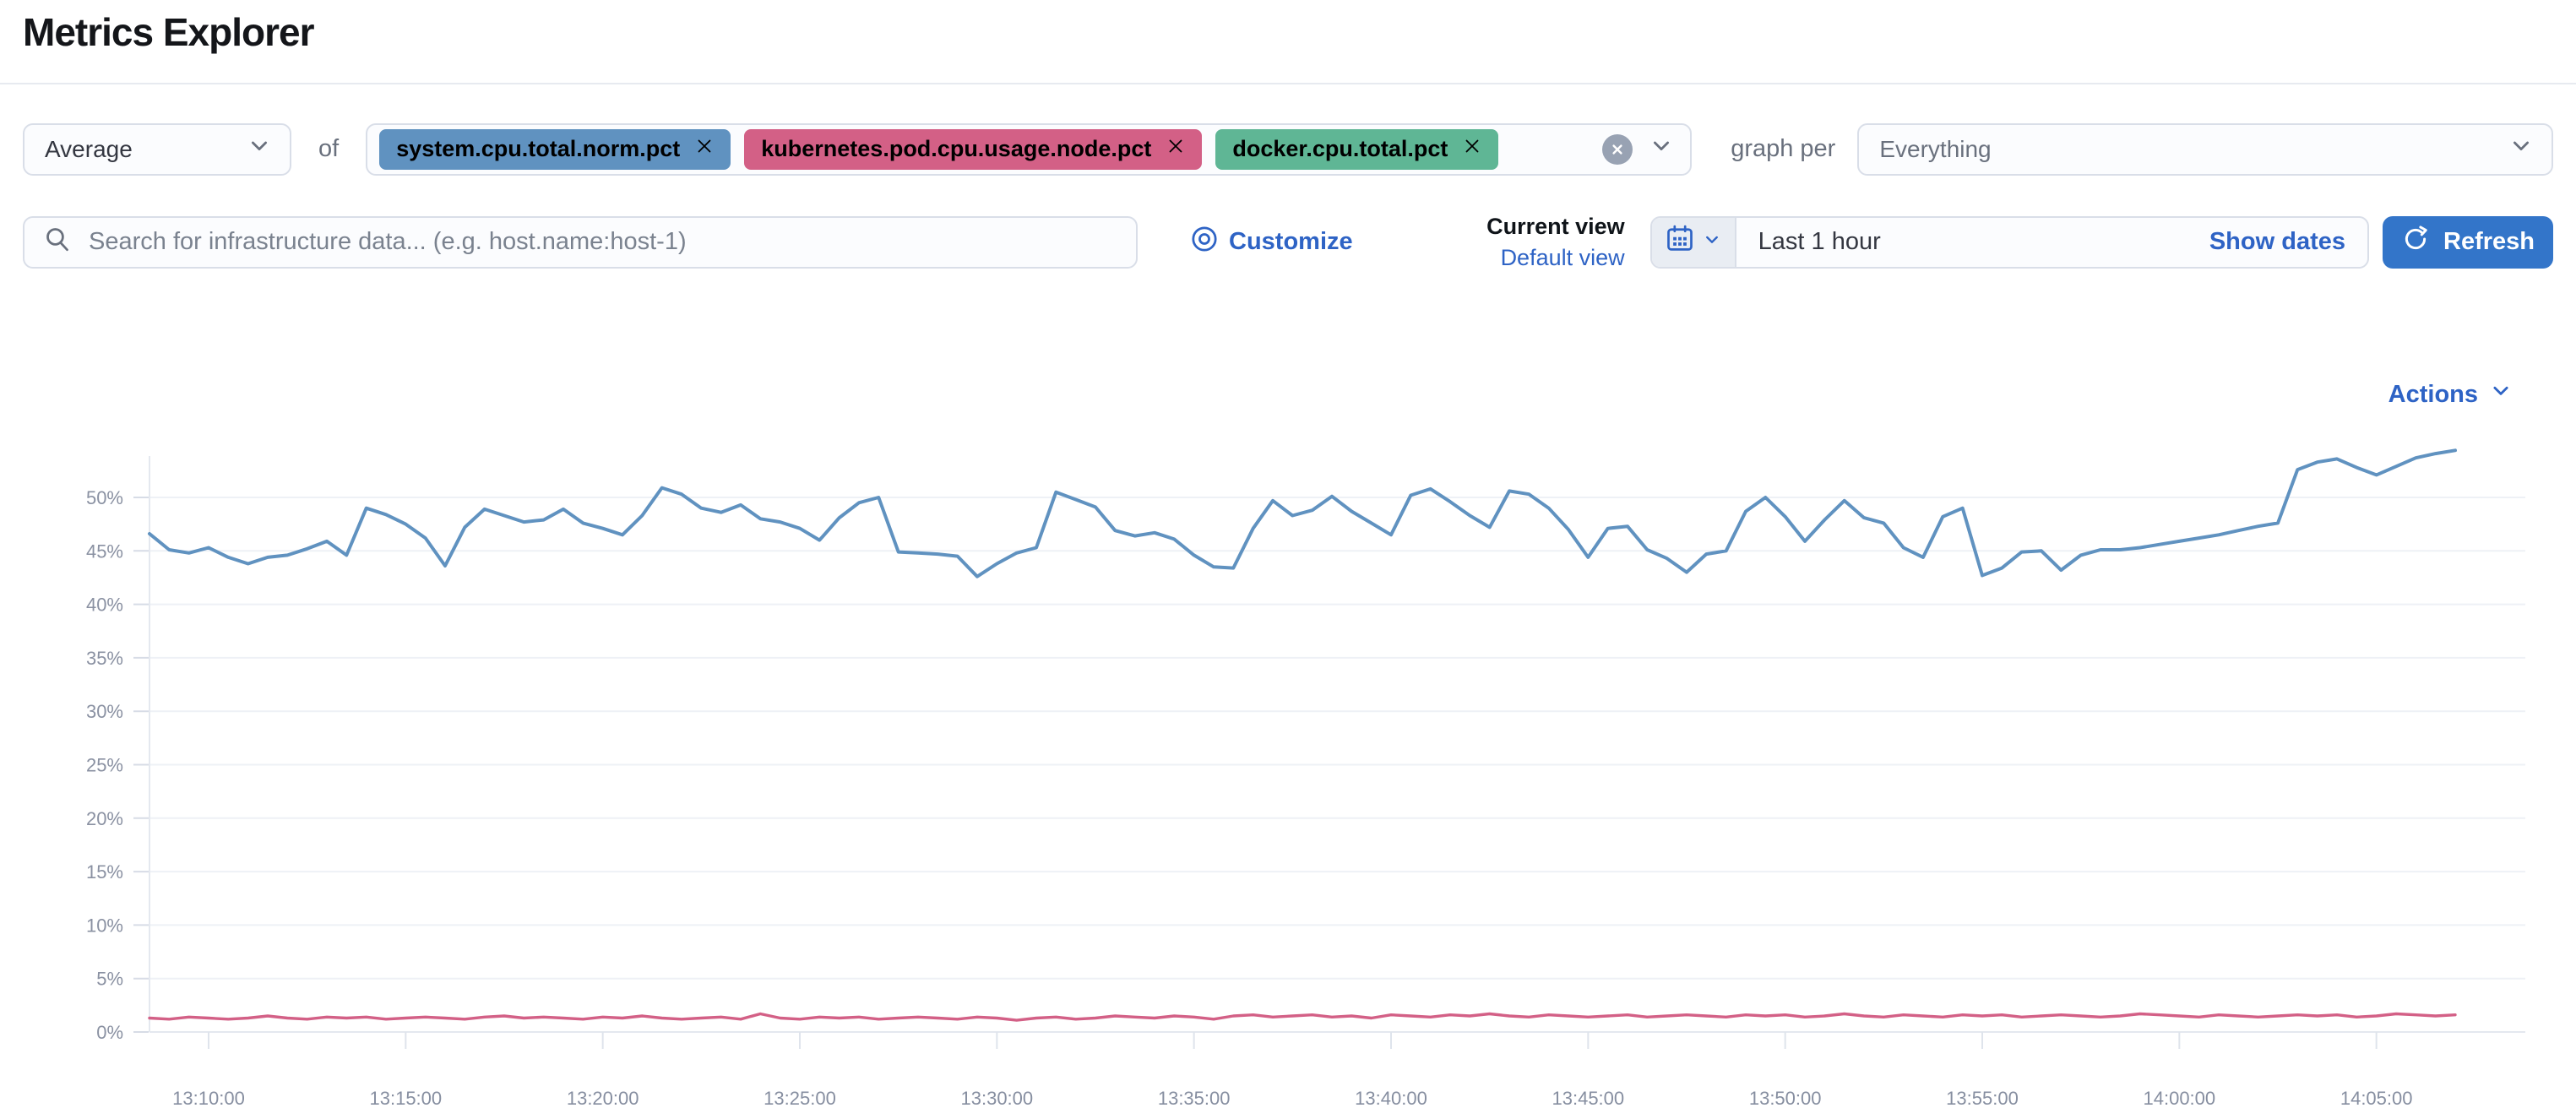 The image size is (2576, 1108). Describe the element at coordinates (1288, 28) in the screenshot. I see `page-header: Metrics Explorer` at that location.